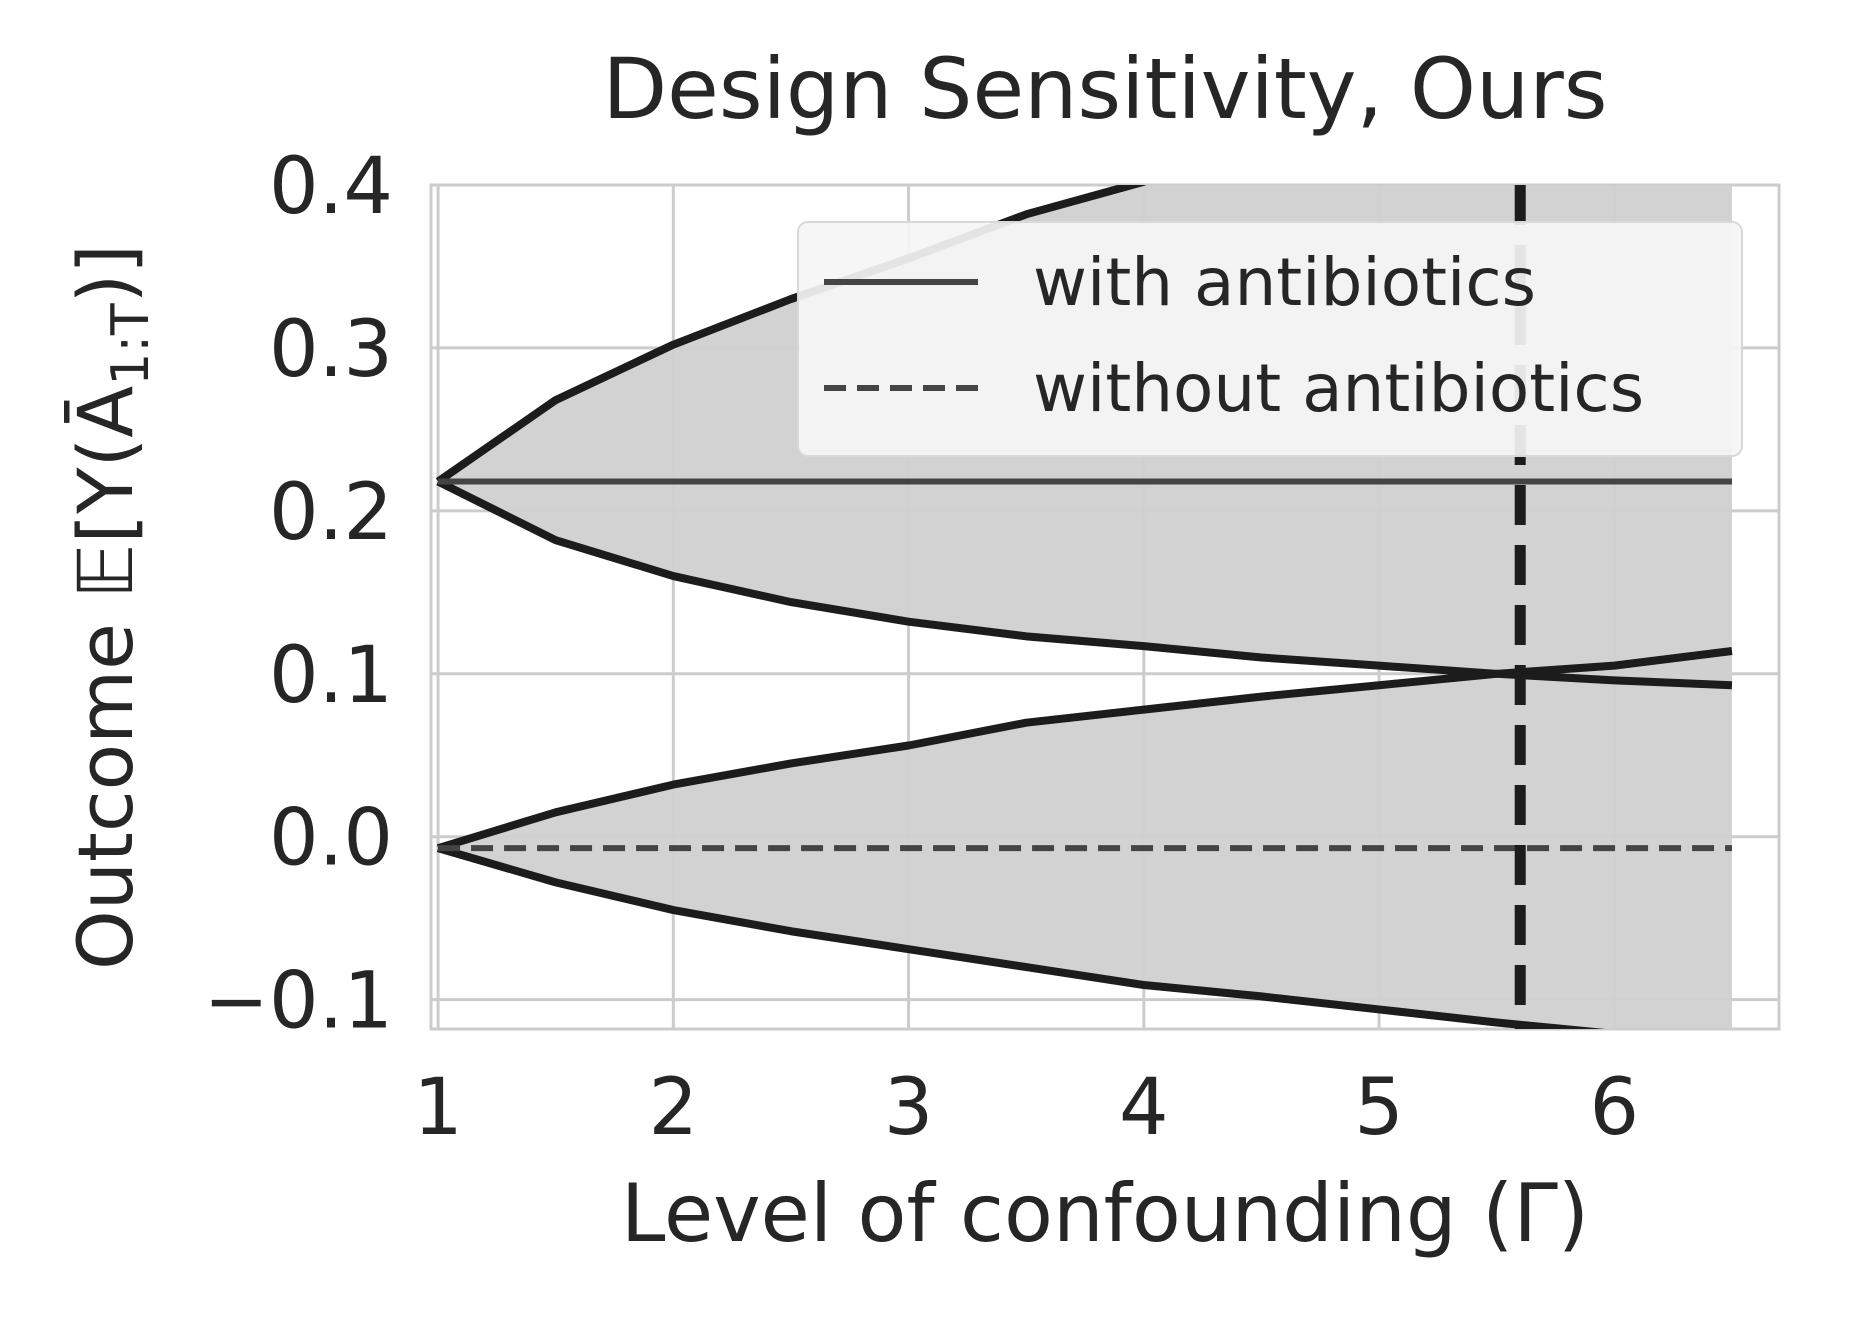  What do you see at coordinates (1615, 1108) in the screenshot?
I see `x-tick-label: 6` at bounding box center [1615, 1108].